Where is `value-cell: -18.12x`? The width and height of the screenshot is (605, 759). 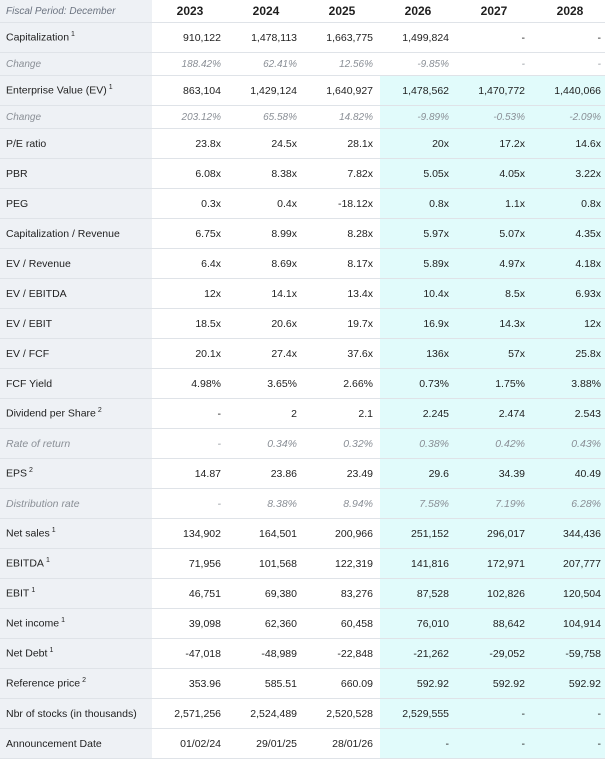
value-cell: -18.12x is located at coordinates (342, 203).